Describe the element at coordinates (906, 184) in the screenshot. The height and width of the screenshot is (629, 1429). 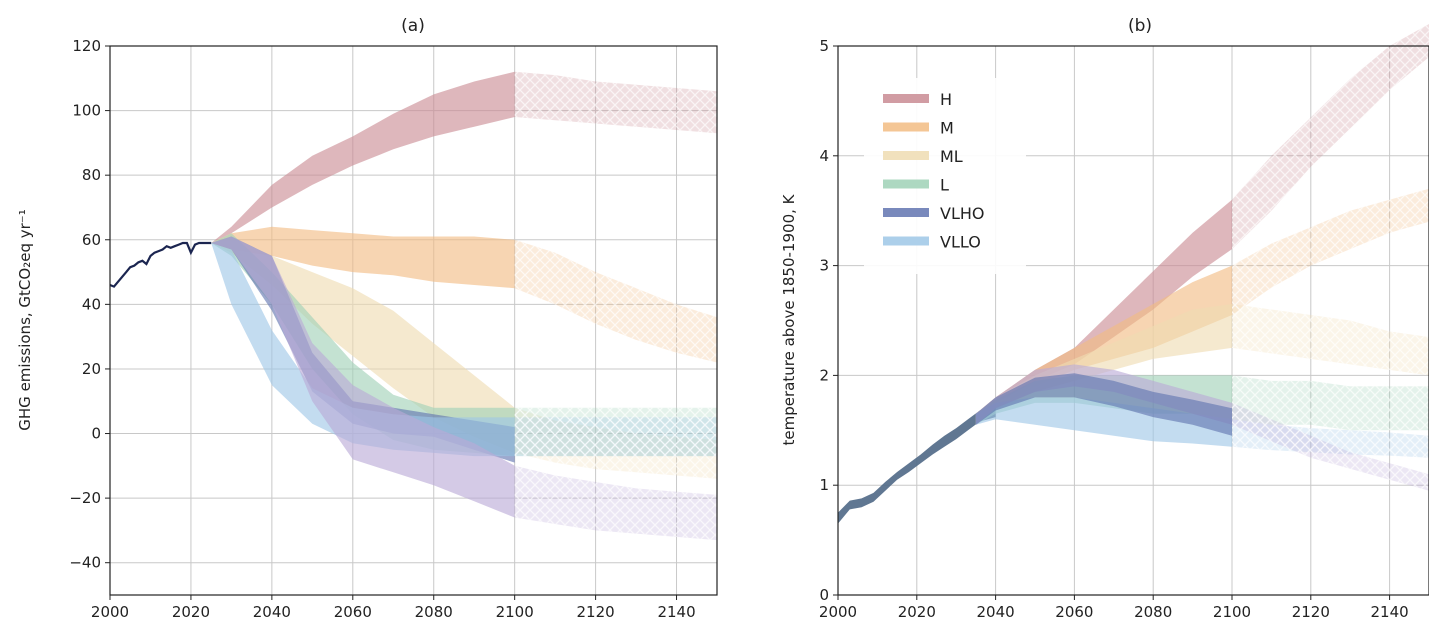
I see `legend-swatch-l` at that location.